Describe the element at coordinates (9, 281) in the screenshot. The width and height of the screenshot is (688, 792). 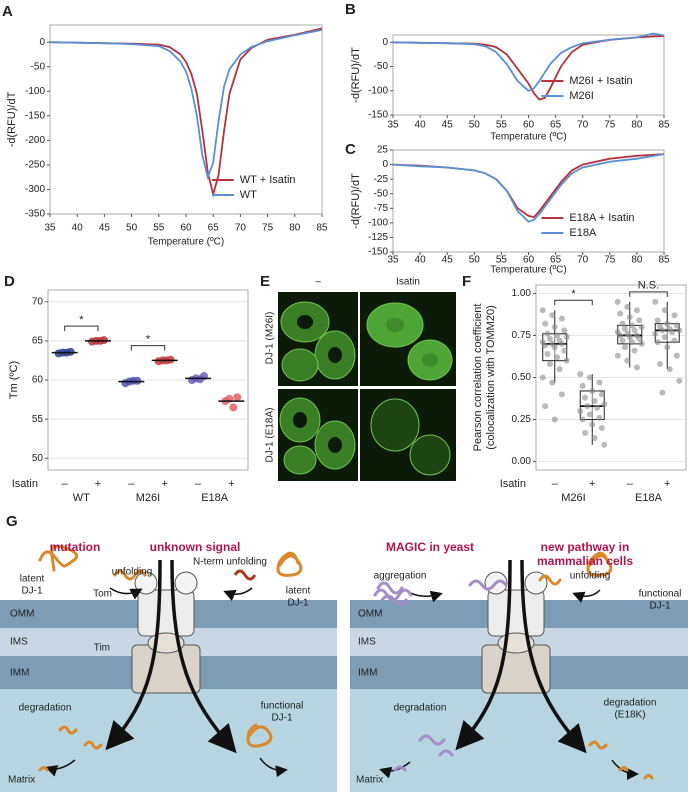
I see `panel-label: D` at that location.